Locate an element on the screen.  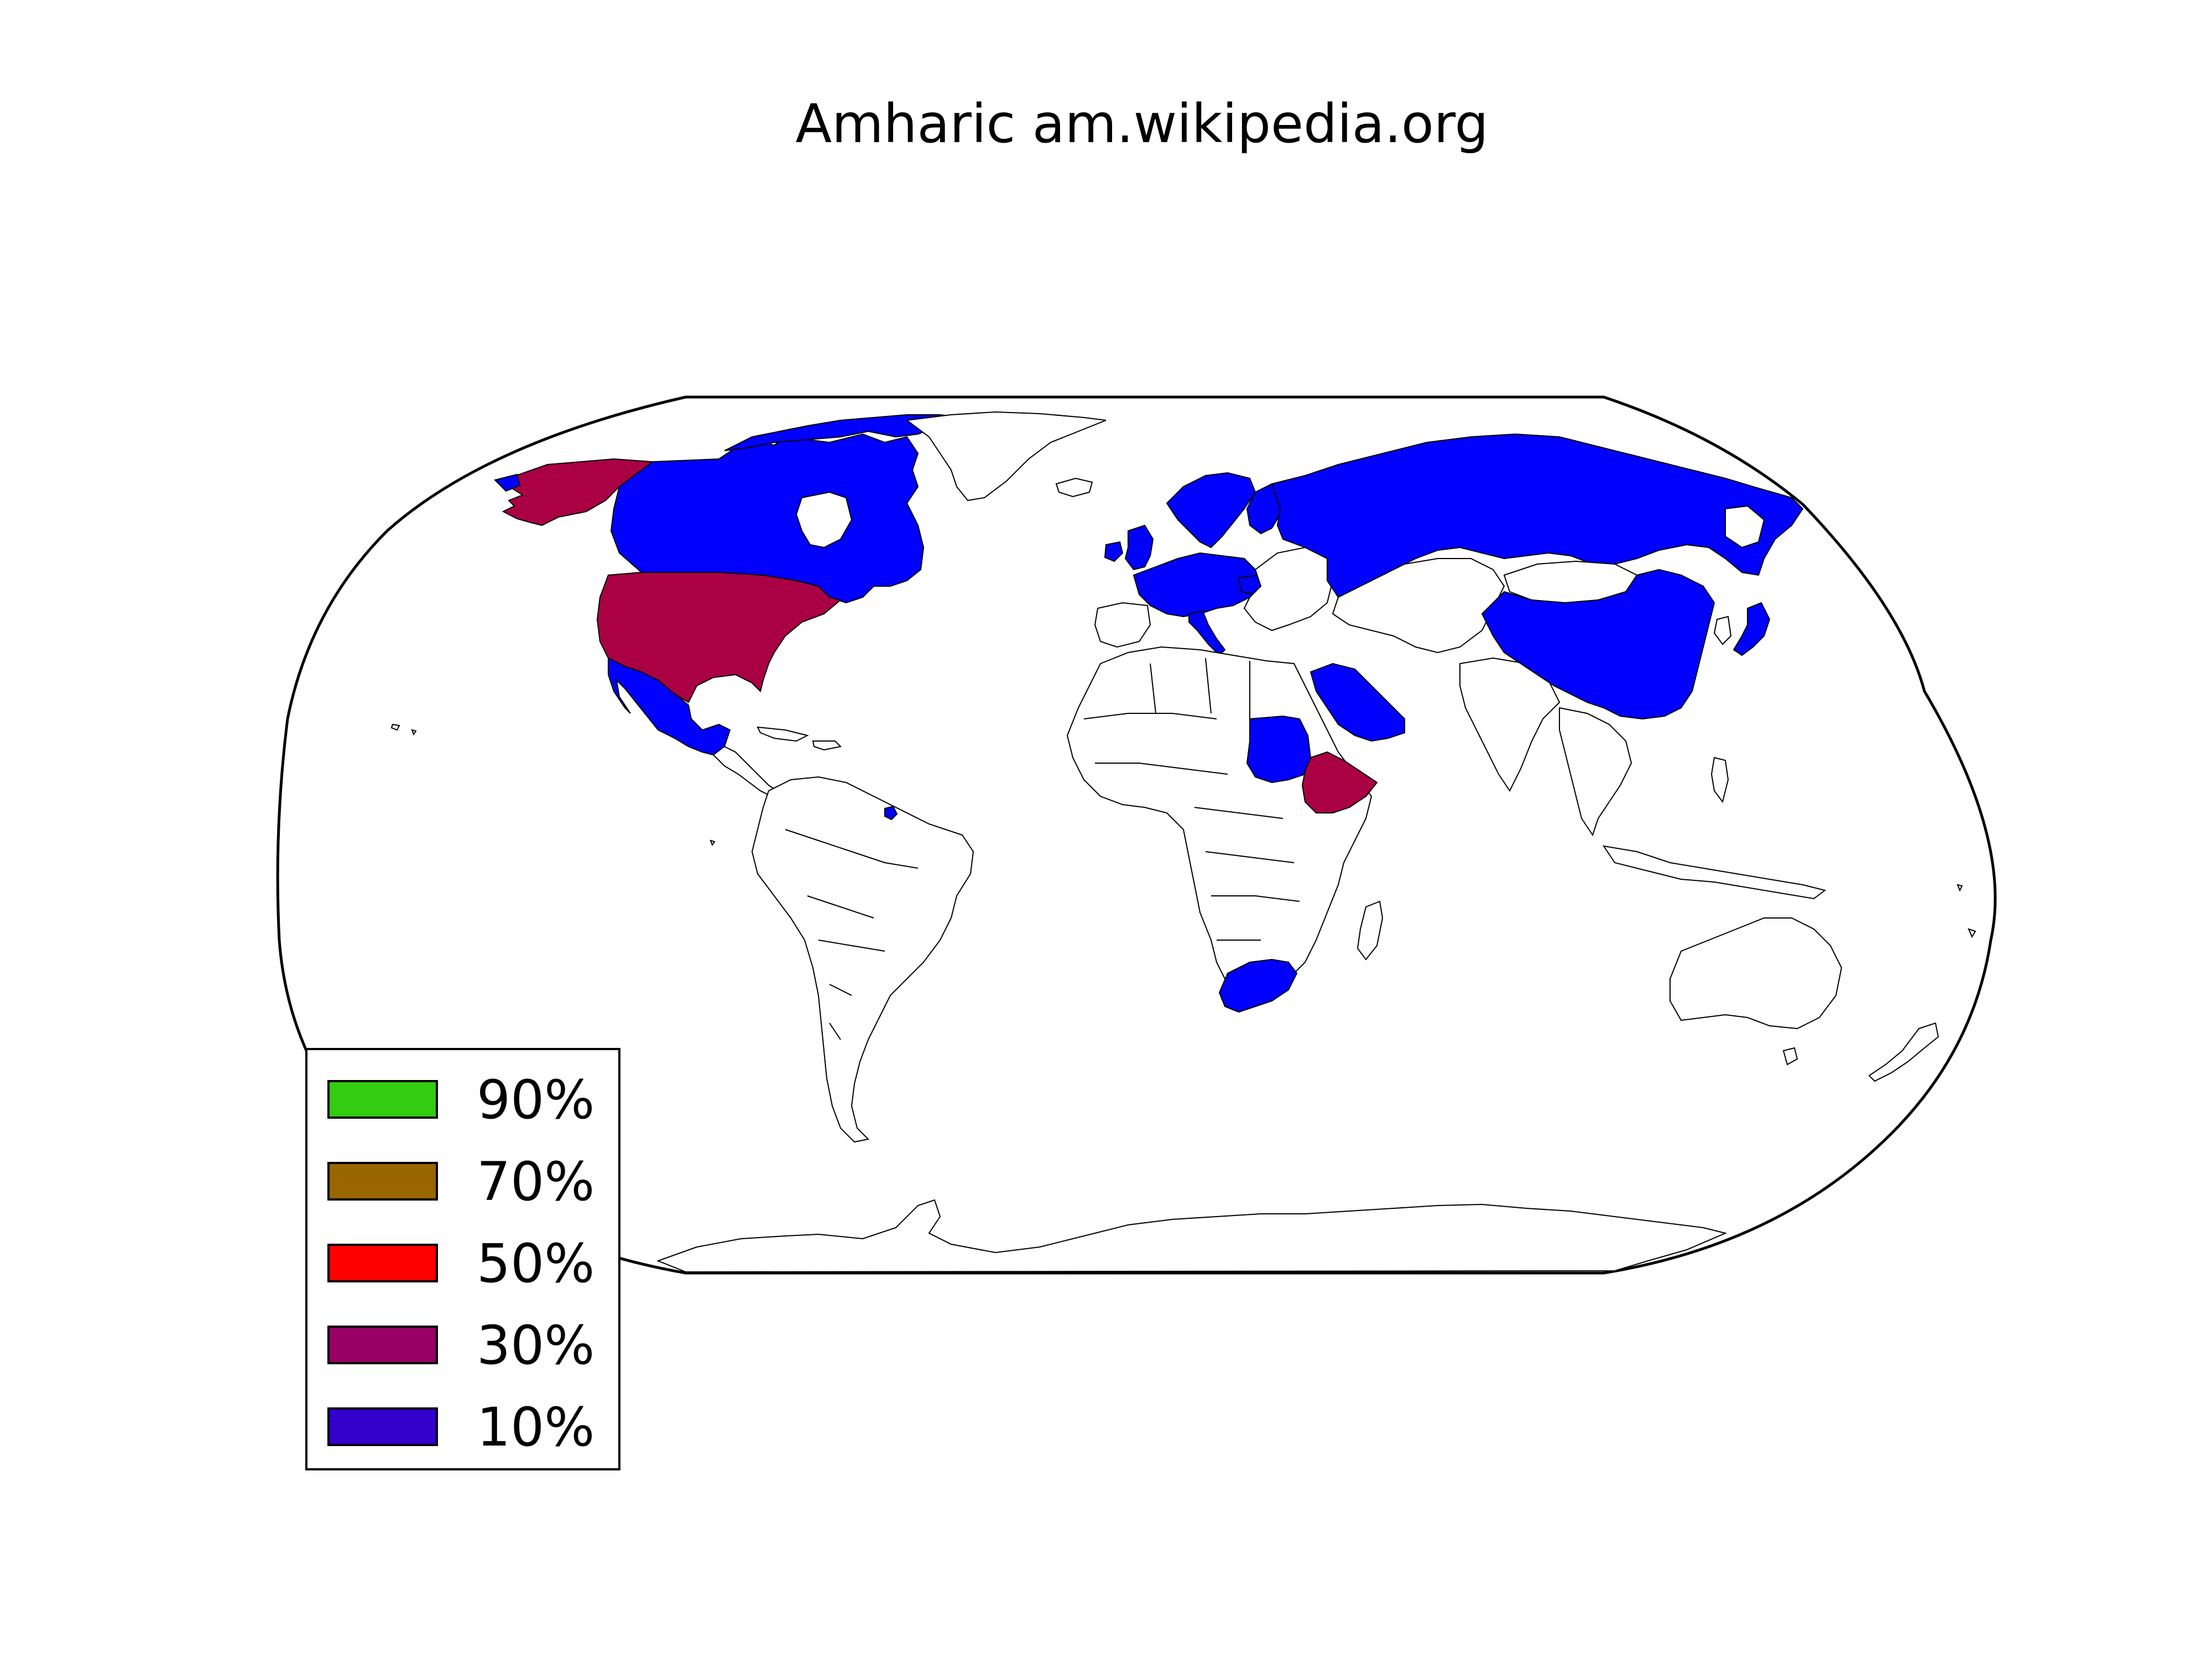
hispaniola is located at coordinates (827, 746).